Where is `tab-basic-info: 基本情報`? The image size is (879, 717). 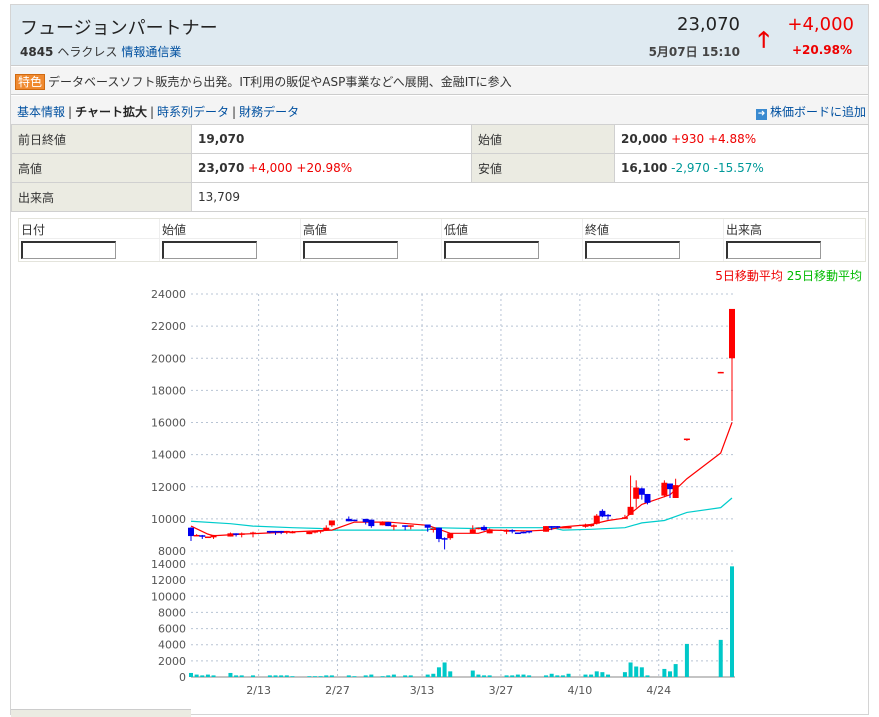 tab-basic-info: 基本情報 is located at coordinates (41, 112).